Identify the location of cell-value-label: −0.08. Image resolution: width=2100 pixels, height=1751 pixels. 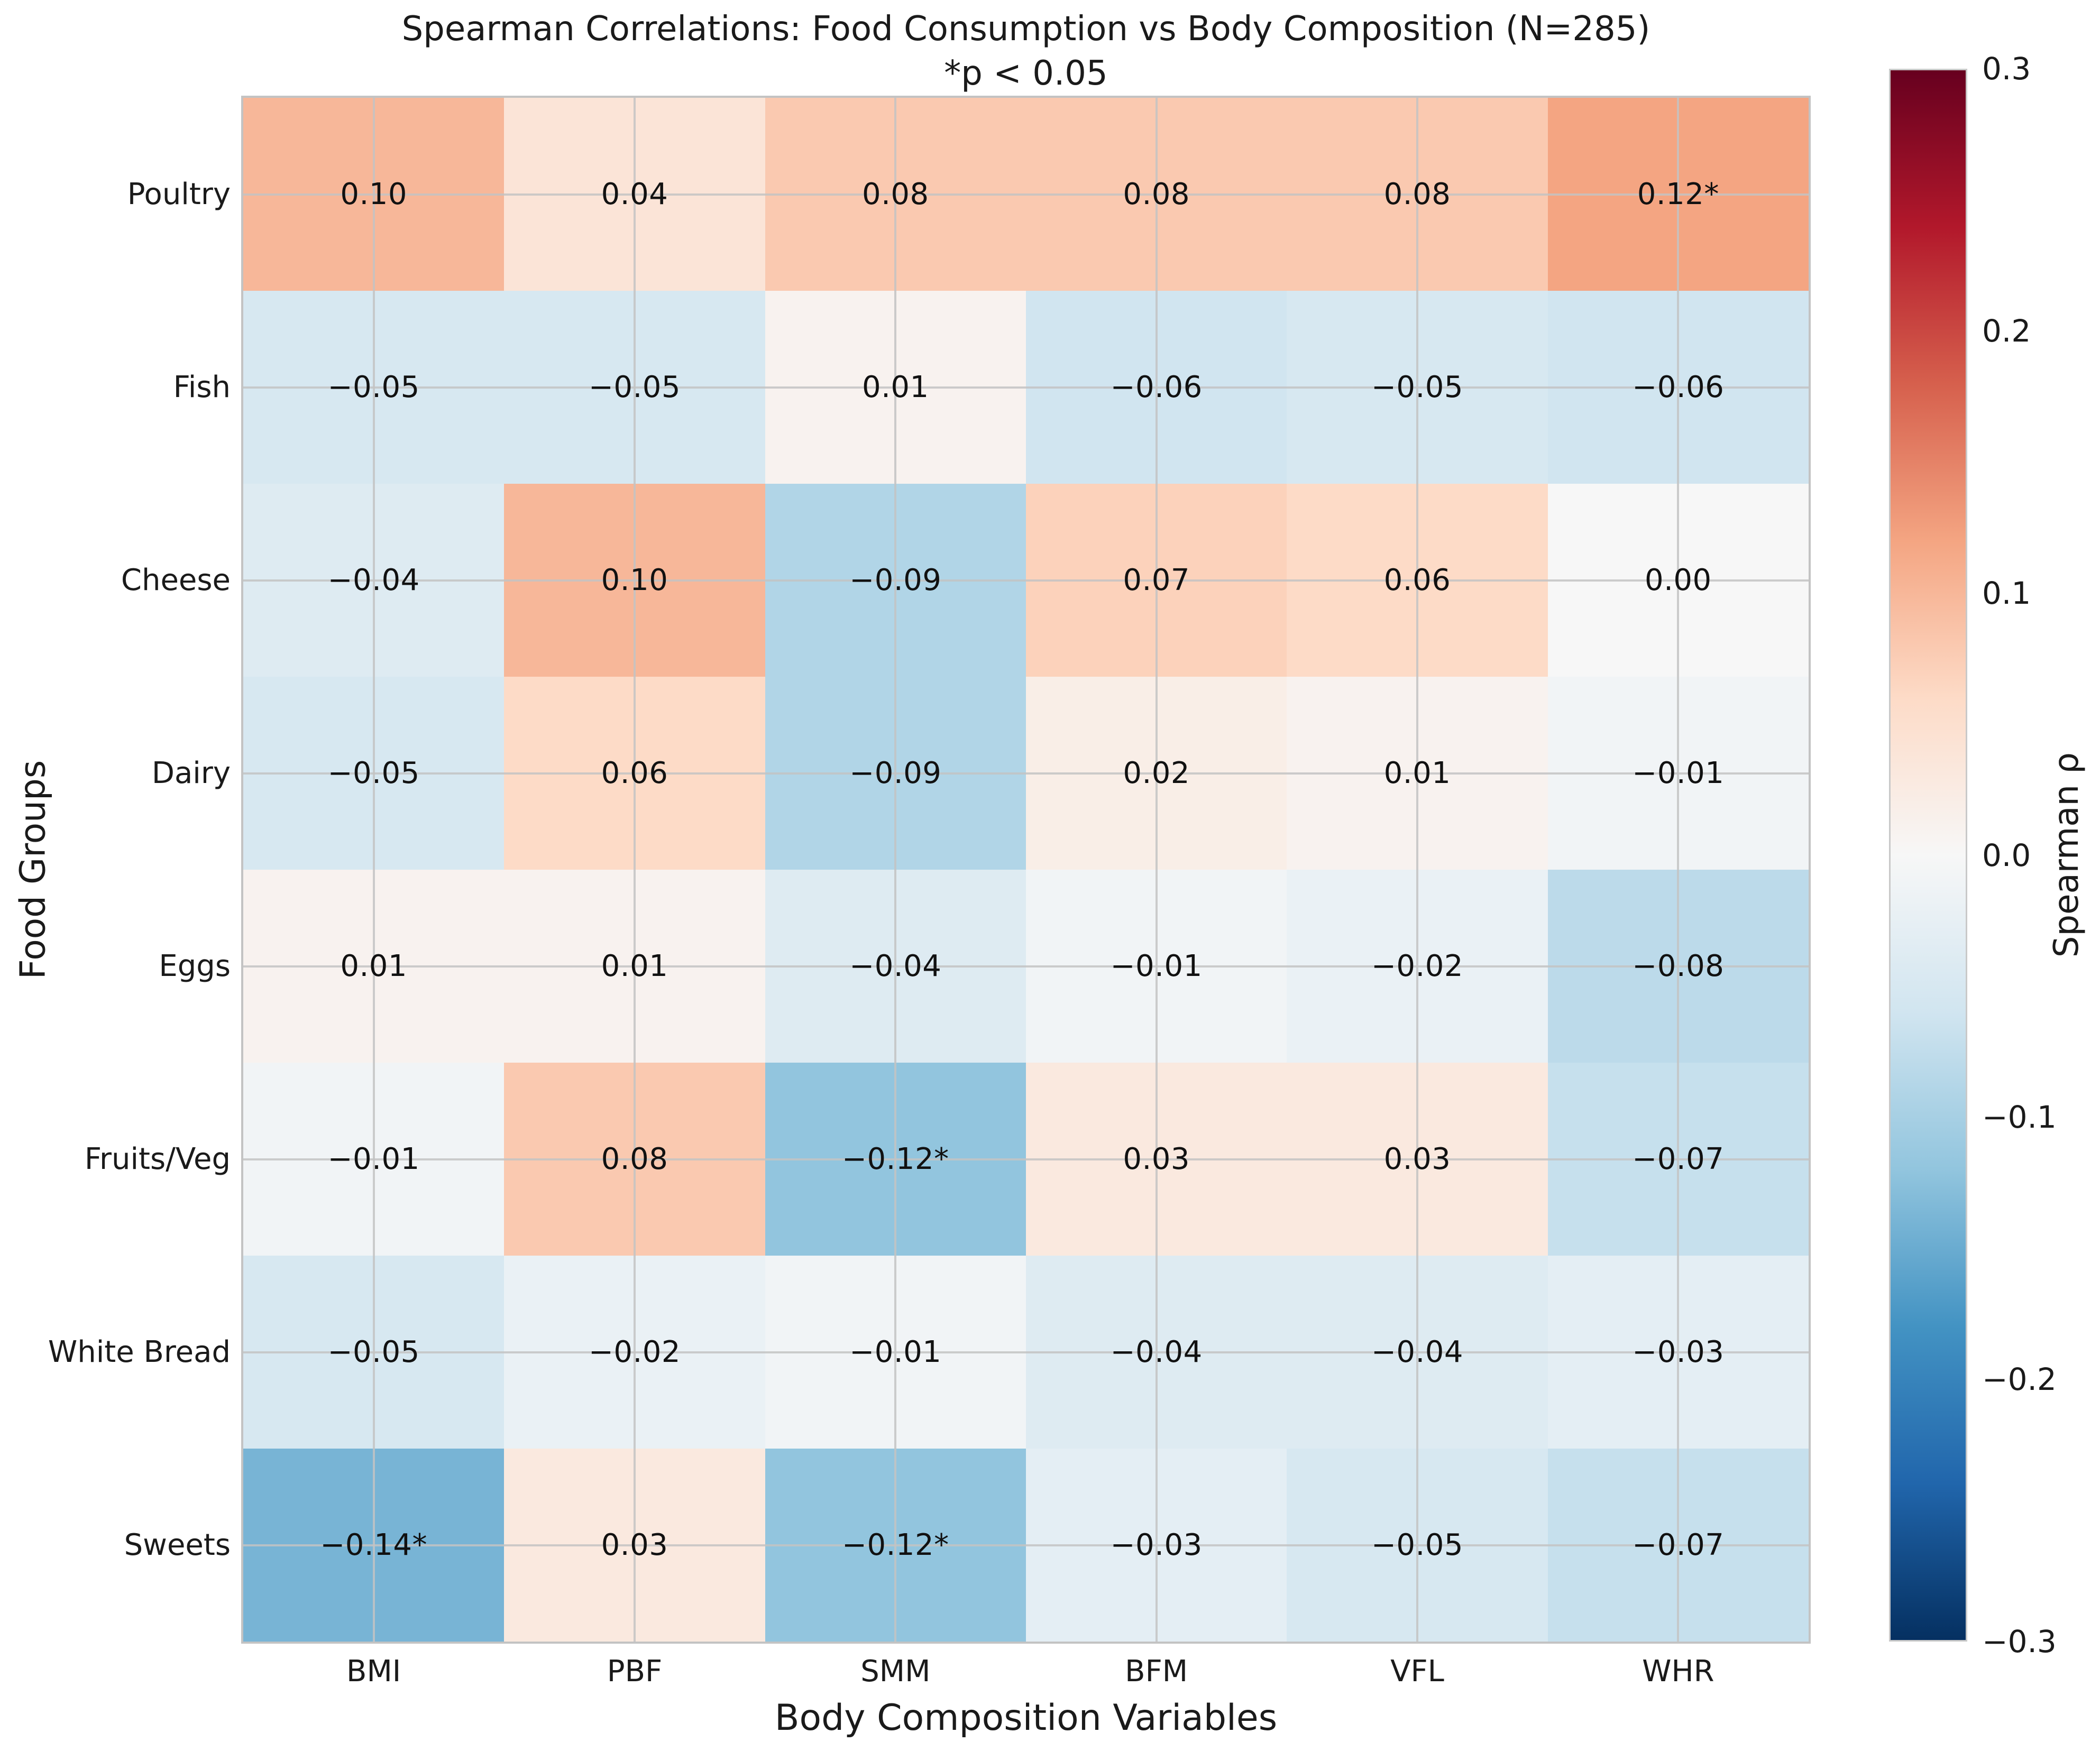
(1678, 966).